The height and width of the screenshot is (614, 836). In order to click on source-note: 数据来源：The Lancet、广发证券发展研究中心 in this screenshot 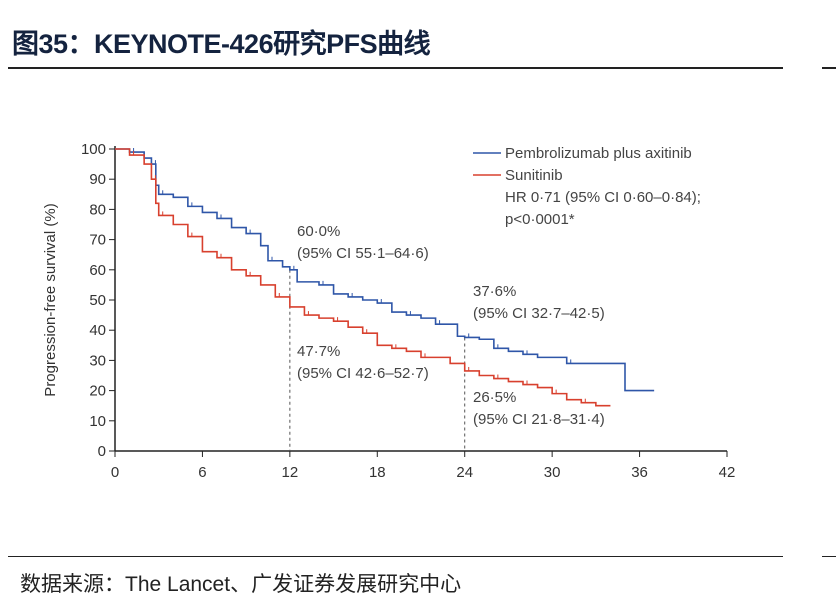, I will do `click(241, 584)`.